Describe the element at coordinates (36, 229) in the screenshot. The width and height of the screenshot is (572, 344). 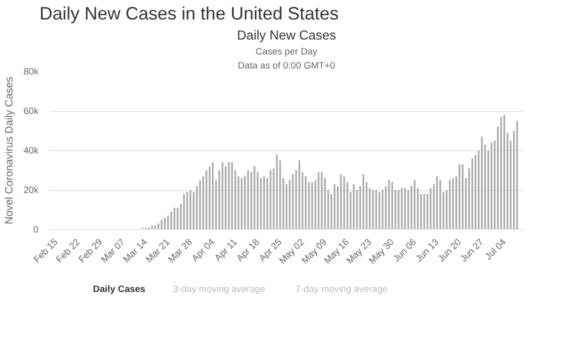
I see `y-tick-label: 0` at that location.